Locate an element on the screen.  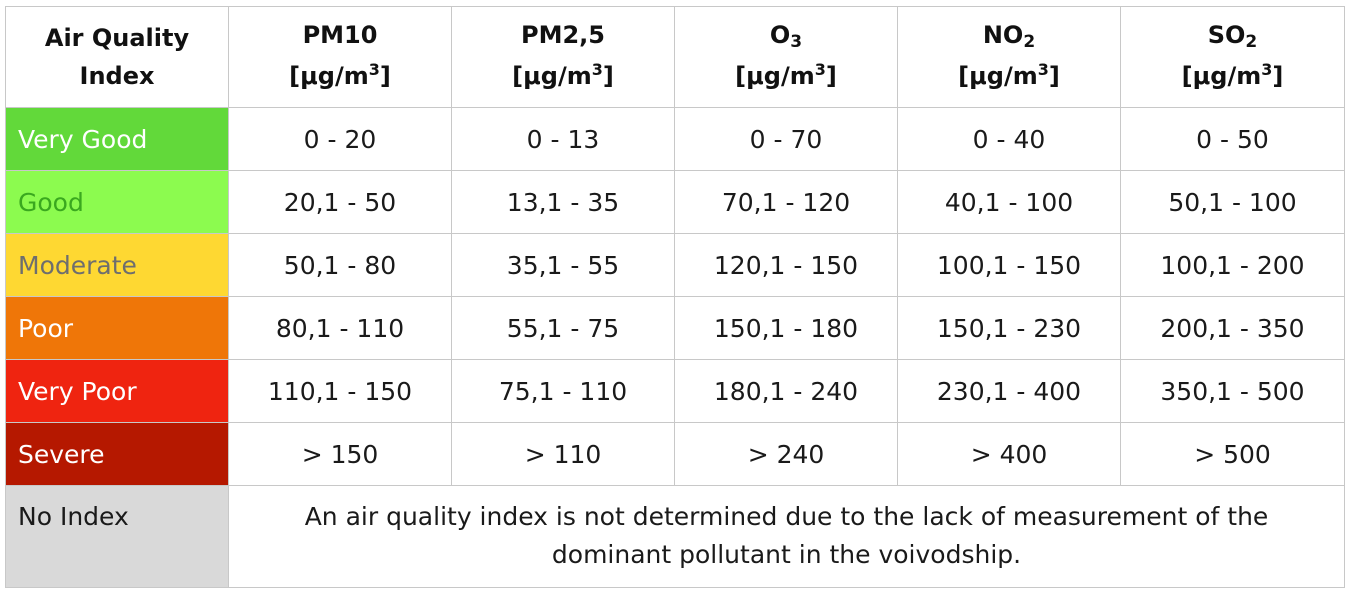
value-cell: 40,1 - 100 is located at coordinates (1009, 202).